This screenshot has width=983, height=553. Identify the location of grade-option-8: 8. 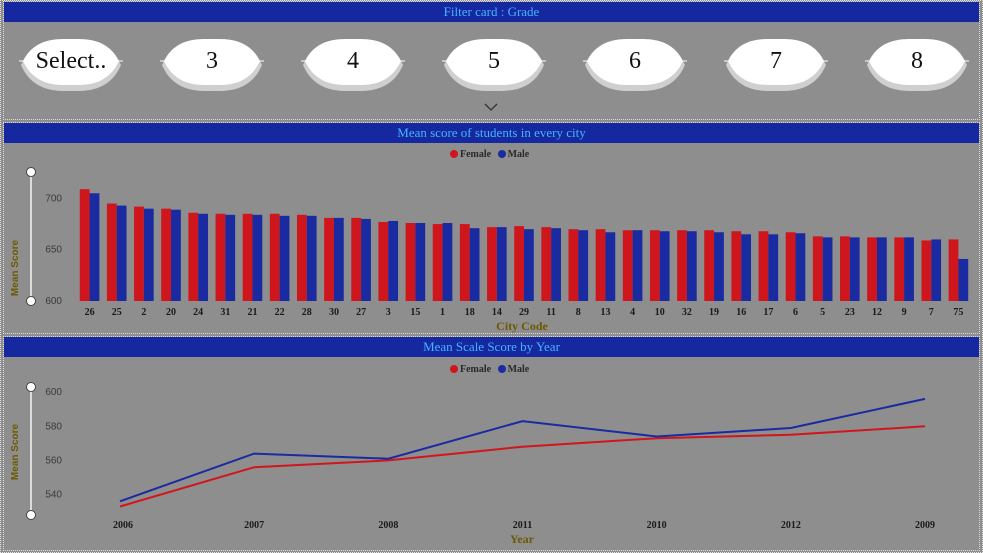
(917, 61).